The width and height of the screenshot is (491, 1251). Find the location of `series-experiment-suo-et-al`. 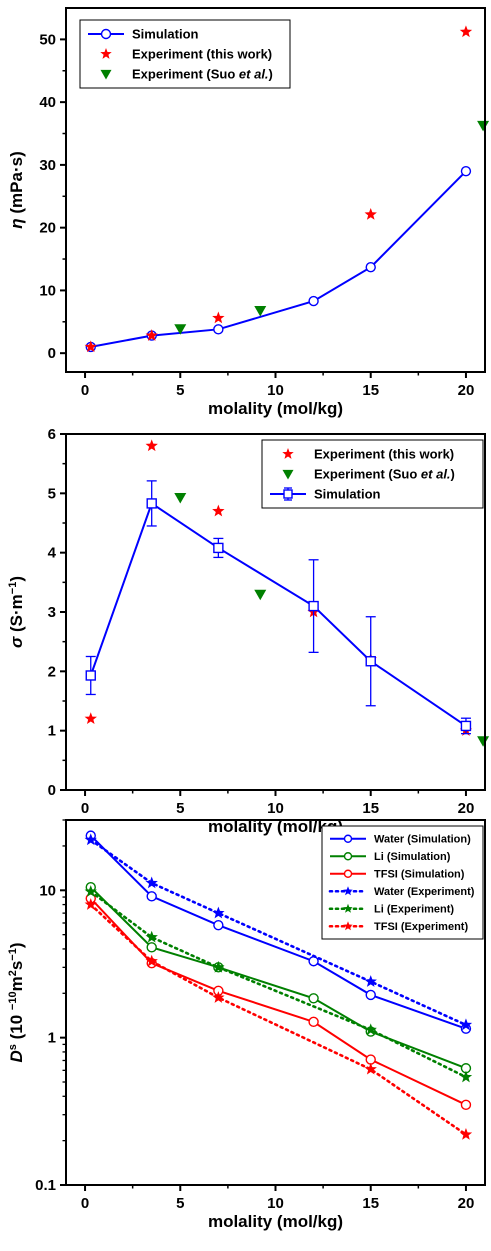

series-experiment-suo-et-al is located at coordinates (332, 619).